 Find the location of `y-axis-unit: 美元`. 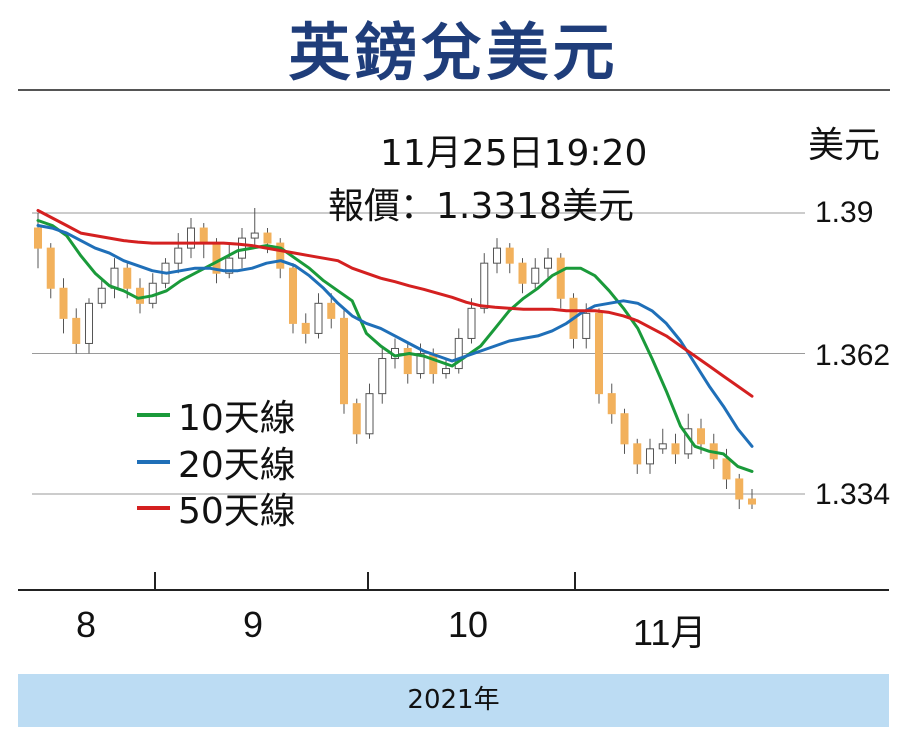

y-axis-unit: 美元 is located at coordinates (844, 145).